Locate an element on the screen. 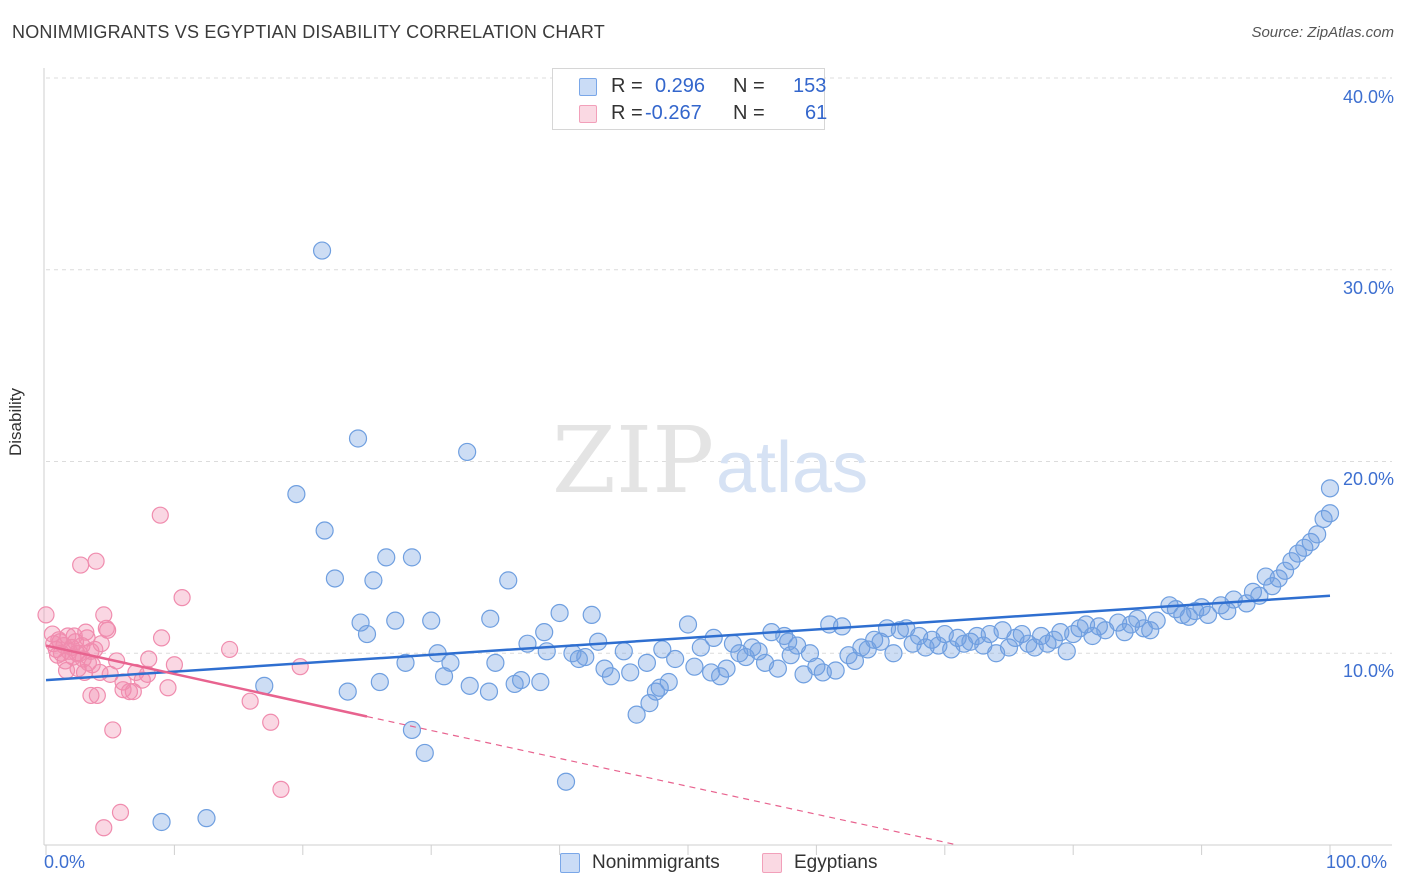  y-tick-label: 30.0% is located at coordinates (1368, 288).